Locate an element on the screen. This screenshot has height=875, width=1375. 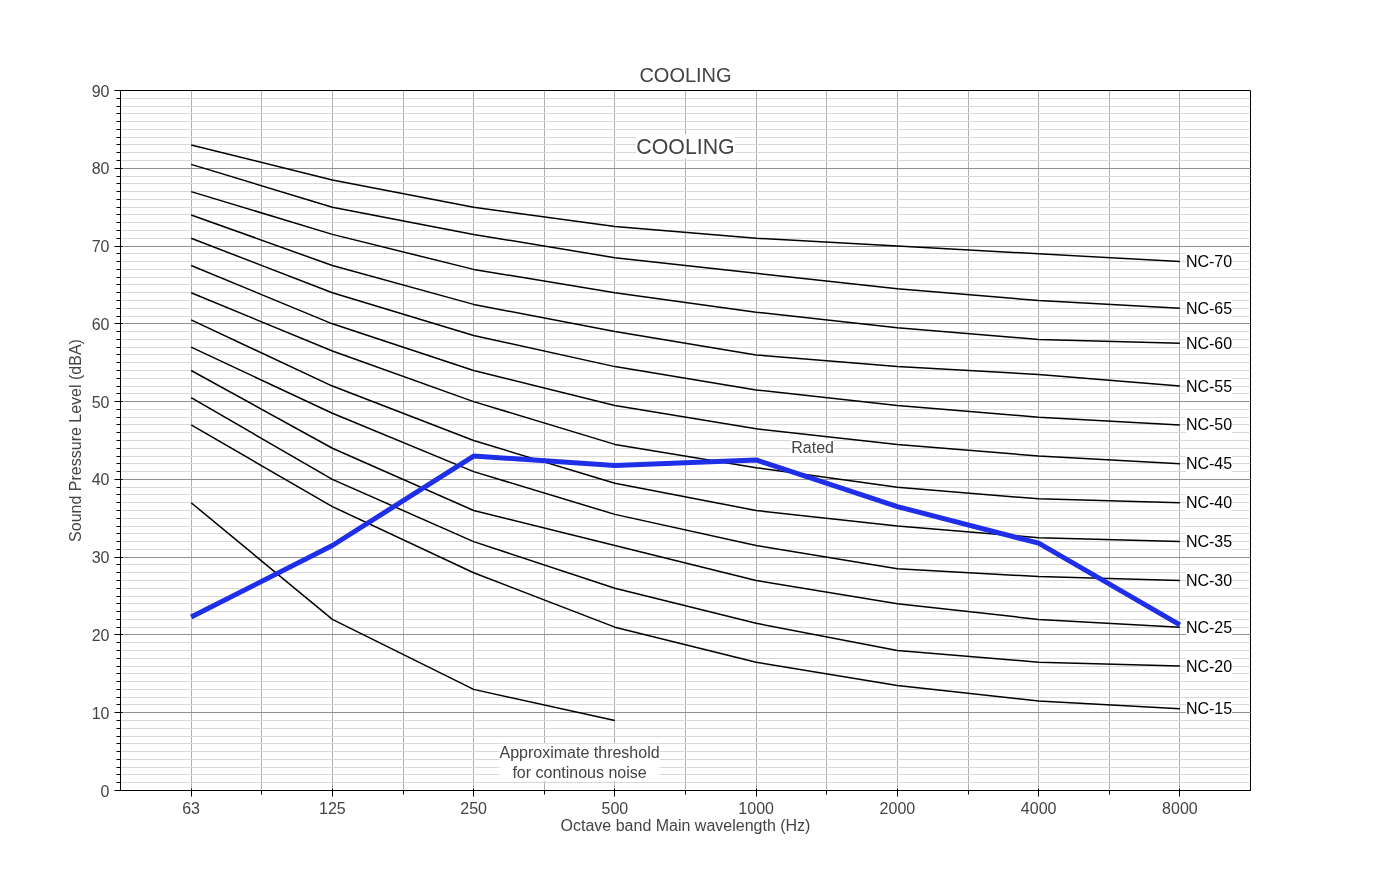
y-tick-label: 30 is located at coordinates (100, 558).